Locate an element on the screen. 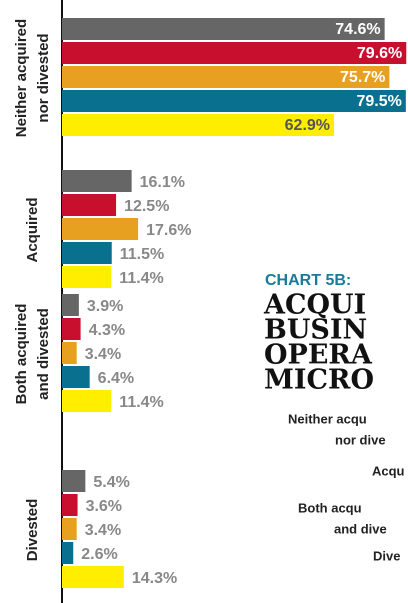  category-label: Acquired is located at coordinates (32, 229).